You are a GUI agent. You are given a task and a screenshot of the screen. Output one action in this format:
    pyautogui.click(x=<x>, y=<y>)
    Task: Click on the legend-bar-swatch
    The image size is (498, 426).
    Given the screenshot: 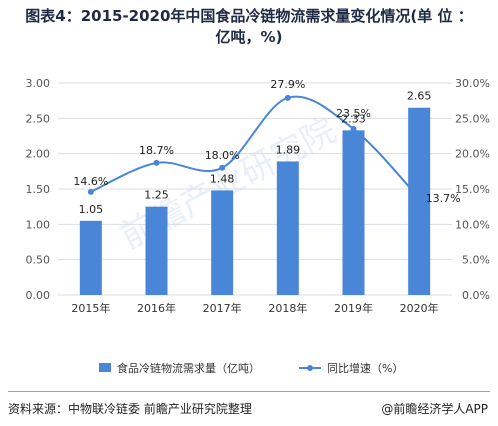 What is the action you would take?
    pyautogui.click(x=105, y=367)
    